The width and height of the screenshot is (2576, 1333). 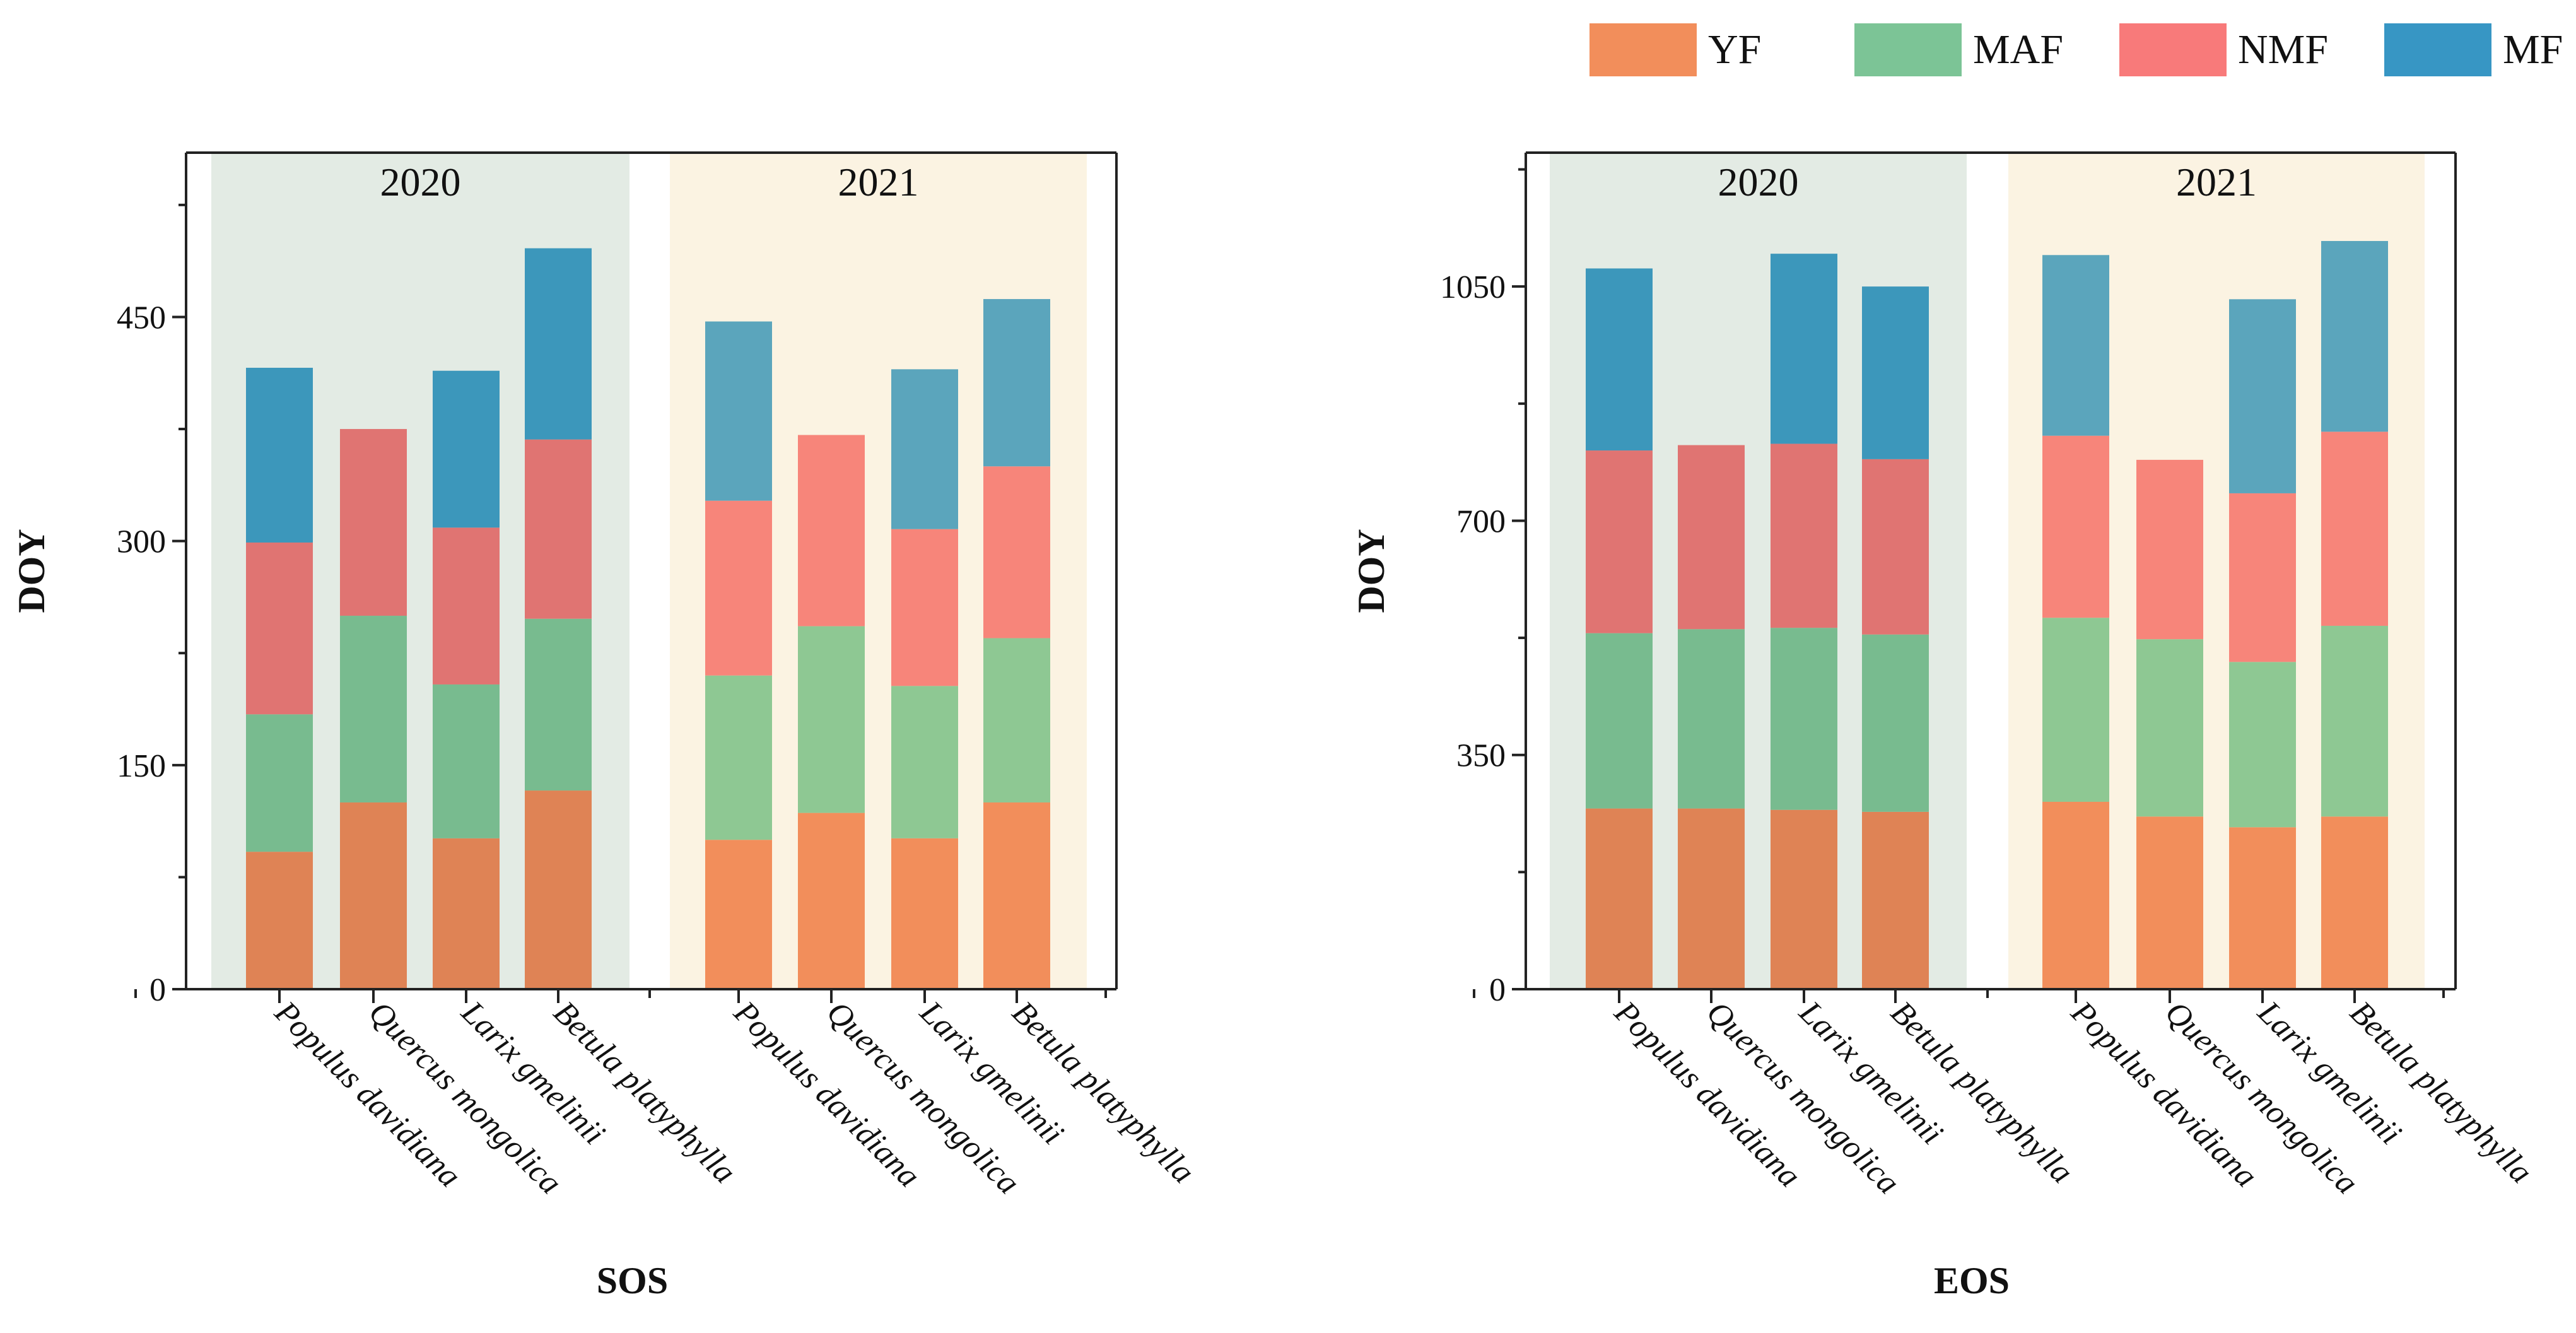 I want to click on y-tick-label-450: 450, so click(x=141, y=318).